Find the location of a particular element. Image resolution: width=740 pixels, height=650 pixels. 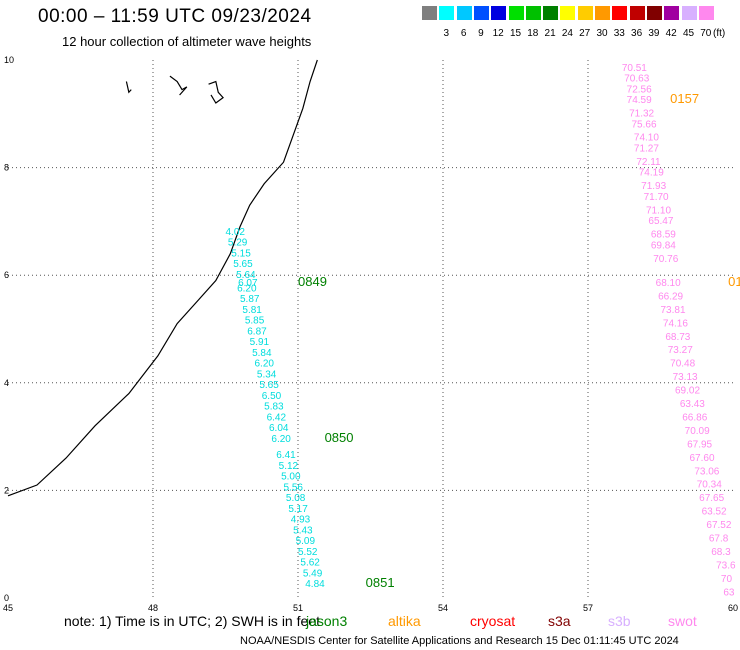

wave-height-value: 67.52 is located at coordinates (718, 525).